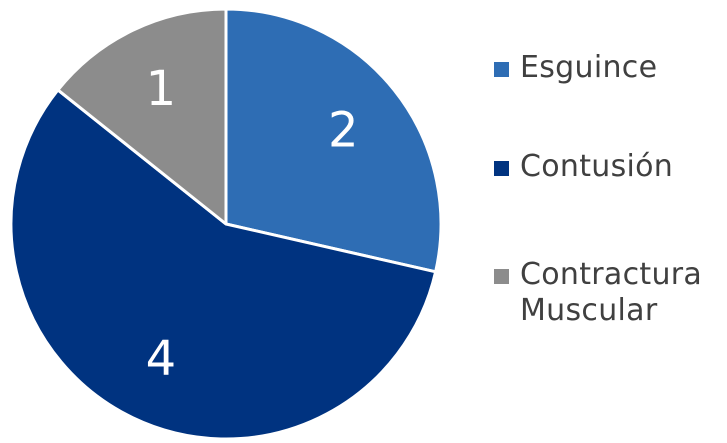 The height and width of the screenshot is (443, 727). What do you see at coordinates (589, 67) in the screenshot?
I see `legend-label: Esguince` at bounding box center [589, 67].